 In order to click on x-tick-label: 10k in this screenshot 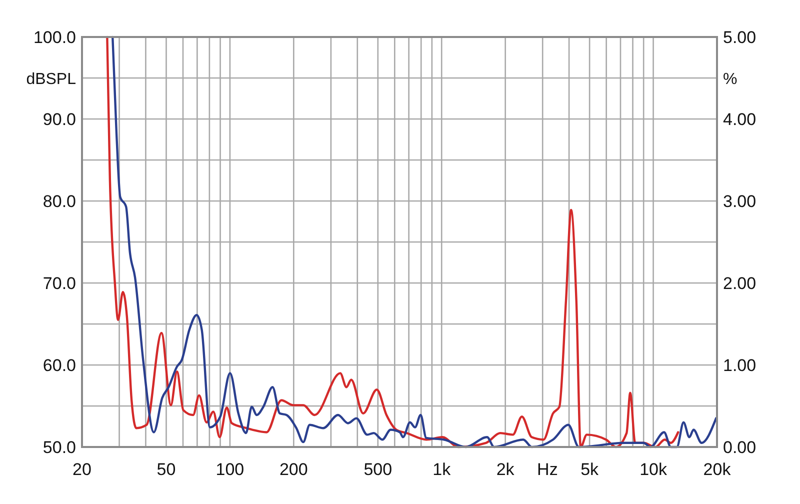, I will do `click(654, 469)`.